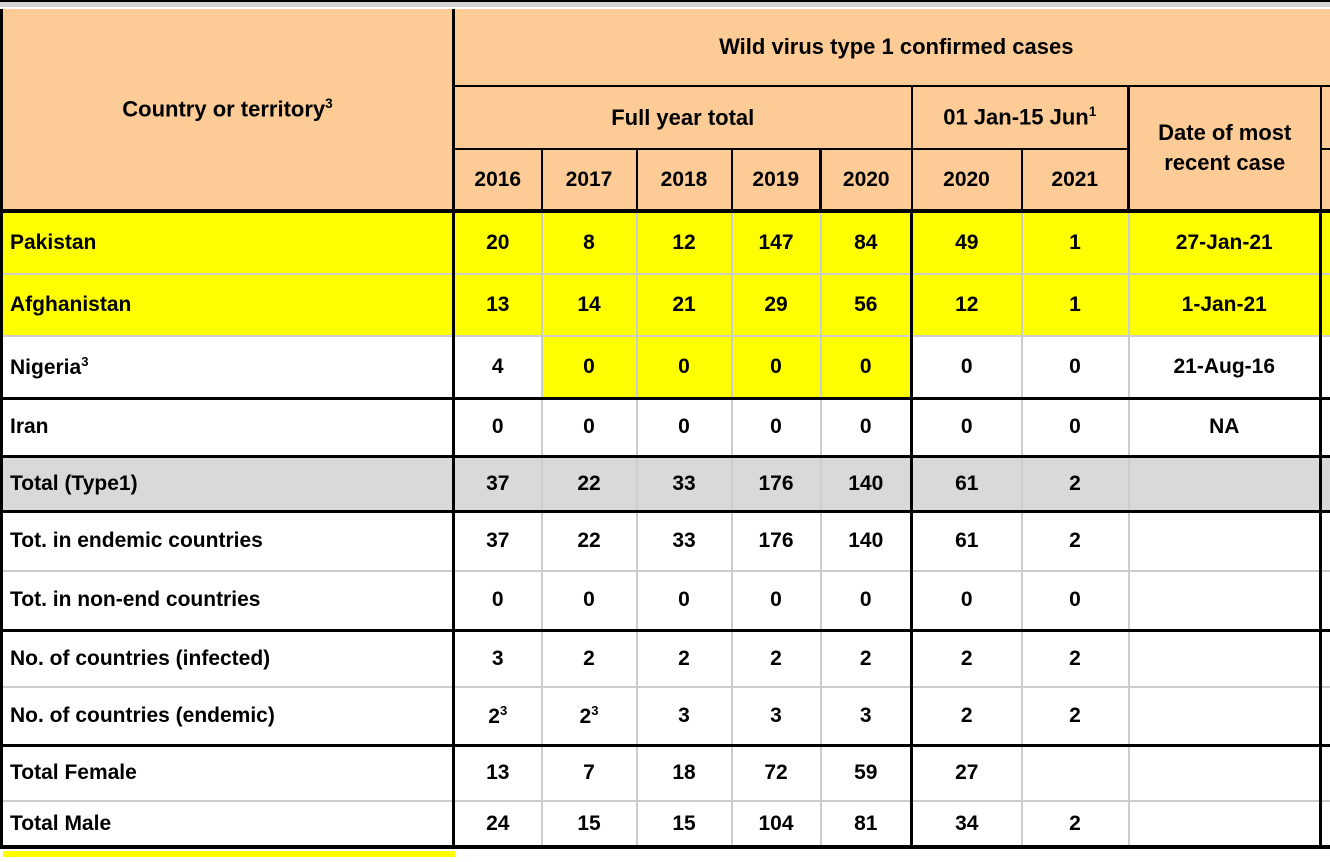  What do you see at coordinates (1225, 428) in the screenshot?
I see `date-cell: NA` at bounding box center [1225, 428].